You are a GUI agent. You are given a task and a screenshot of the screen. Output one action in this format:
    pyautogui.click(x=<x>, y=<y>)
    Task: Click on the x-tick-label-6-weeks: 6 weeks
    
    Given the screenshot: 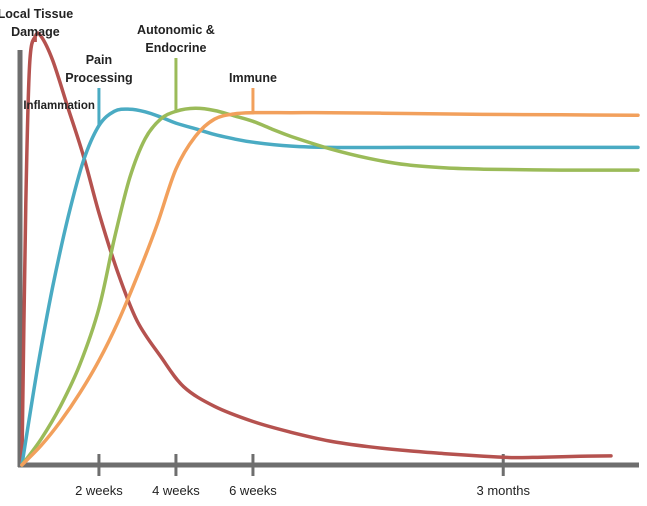 What is the action you would take?
    pyautogui.click(x=253, y=490)
    